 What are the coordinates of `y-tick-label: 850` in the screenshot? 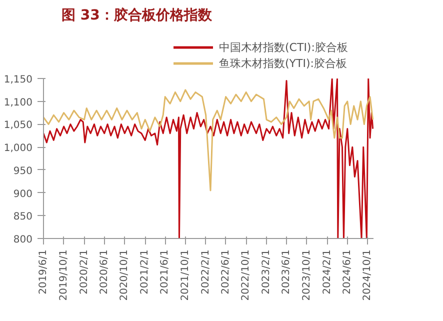 It's located at (23, 217).